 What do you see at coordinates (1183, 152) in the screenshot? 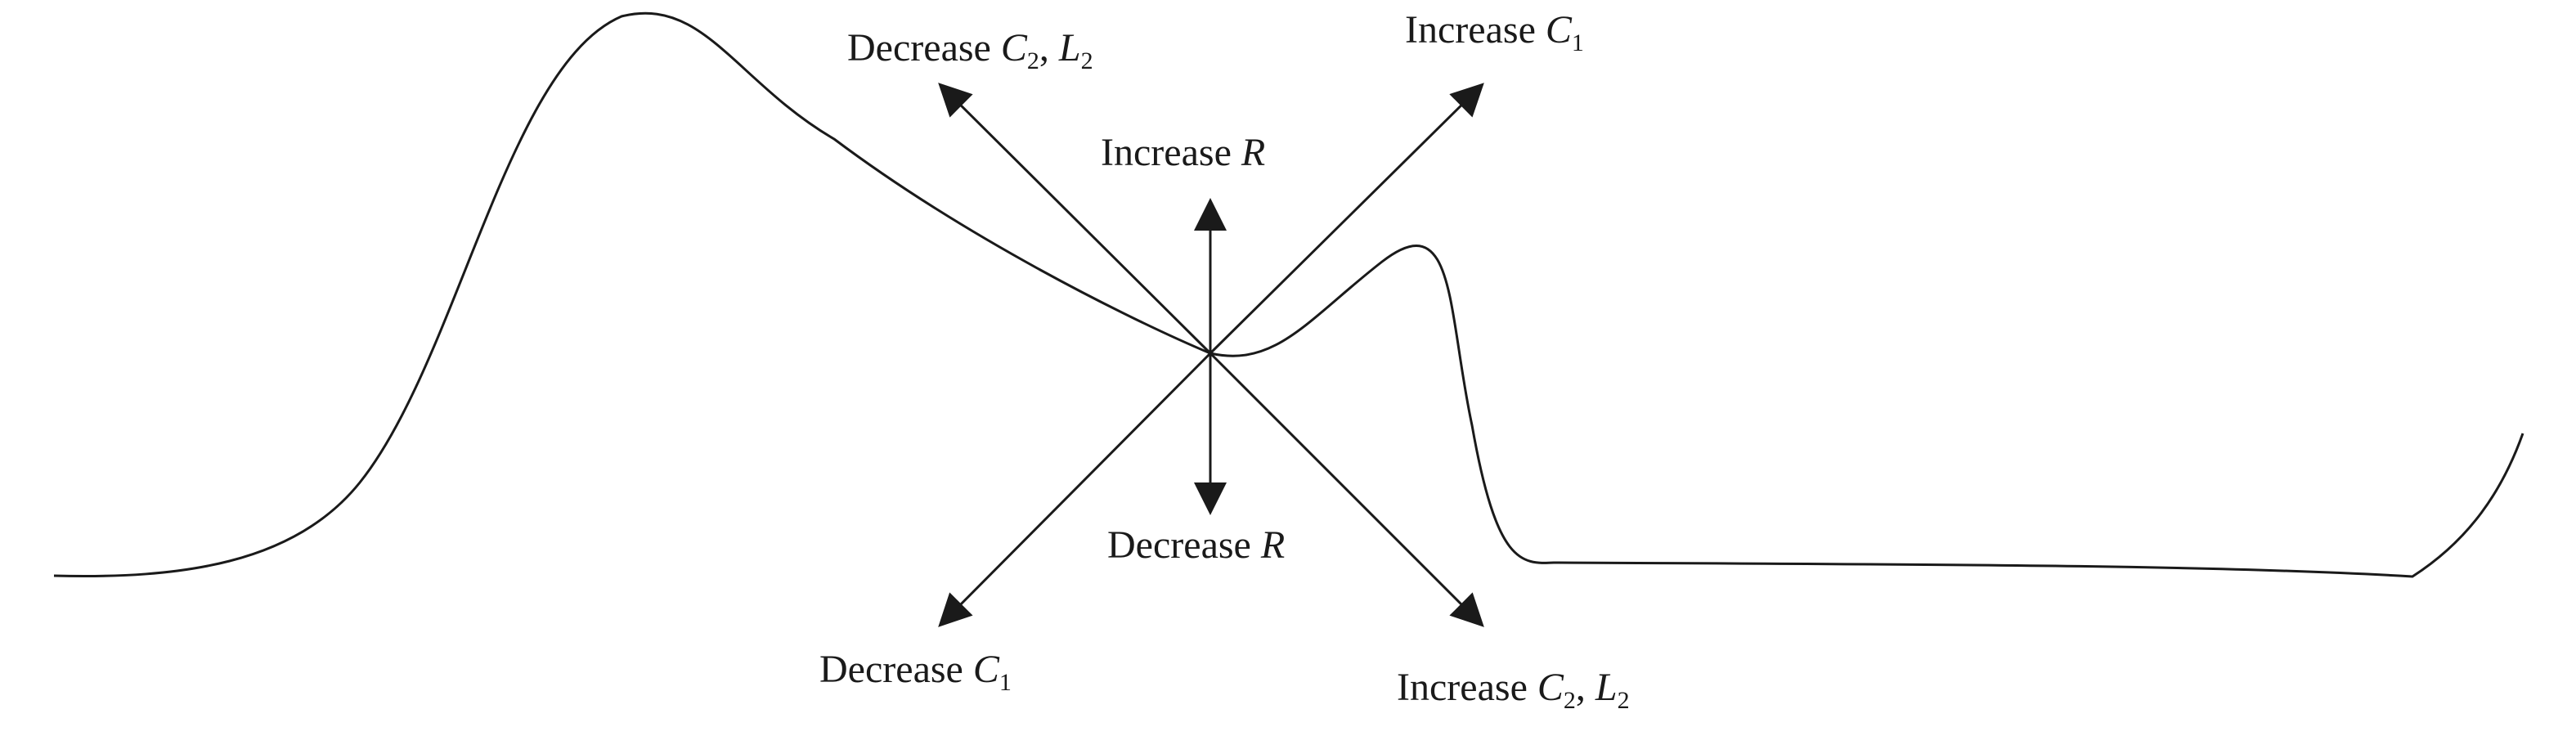
I see `label-increase-r: Increase R` at bounding box center [1183, 152].